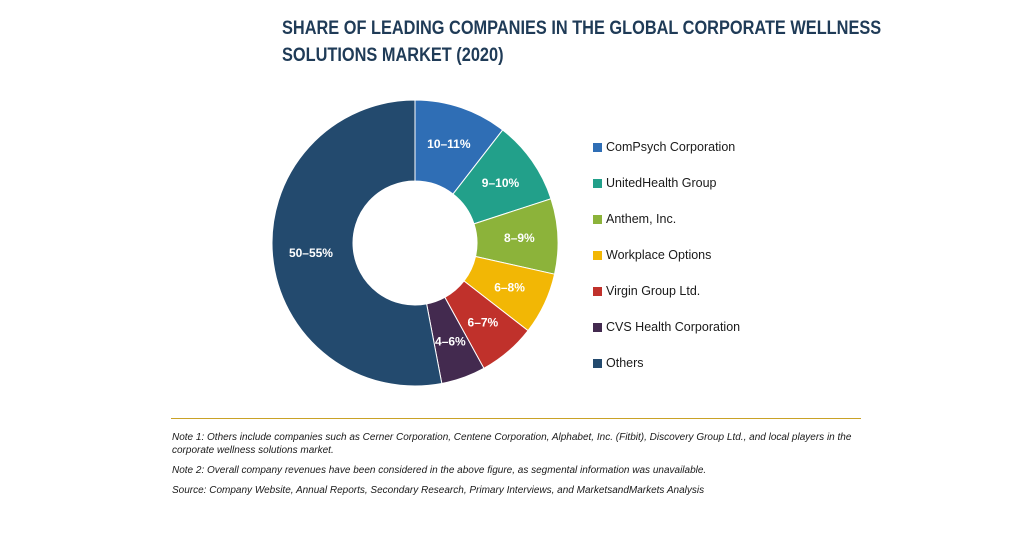 Image resolution: width=1024 pixels, height=536 pixels. What do you see at coordinates (661, 183) in the screenshot?
I see `legend-label-1: UnitedHealth Group` at bounding box center [661, 183].